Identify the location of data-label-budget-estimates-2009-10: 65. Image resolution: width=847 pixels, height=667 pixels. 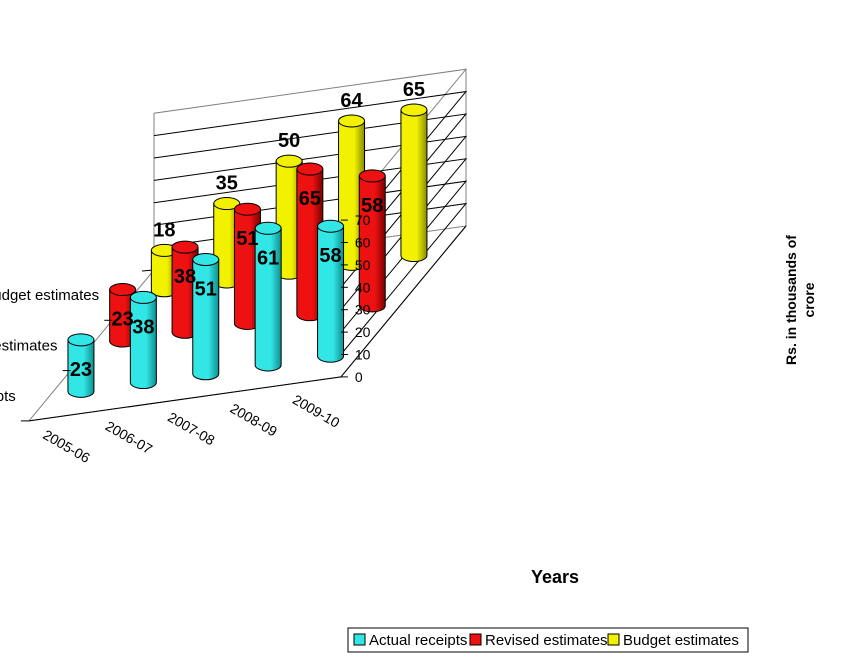
(414, 90).